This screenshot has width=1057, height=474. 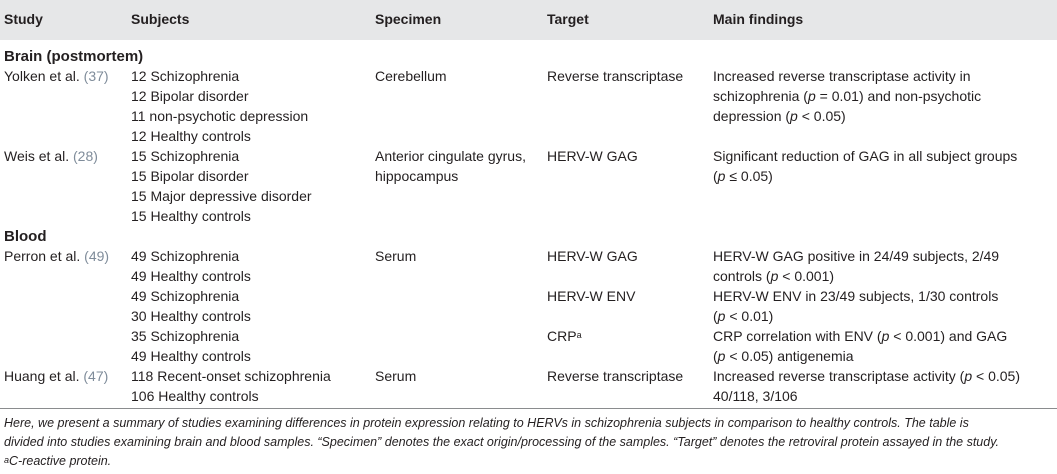 What do you see at coordinates (58, 461) in the screenshot?
I see `table-footnote-line-3: aC-reactive protein.` at bounding box center [58, 461].